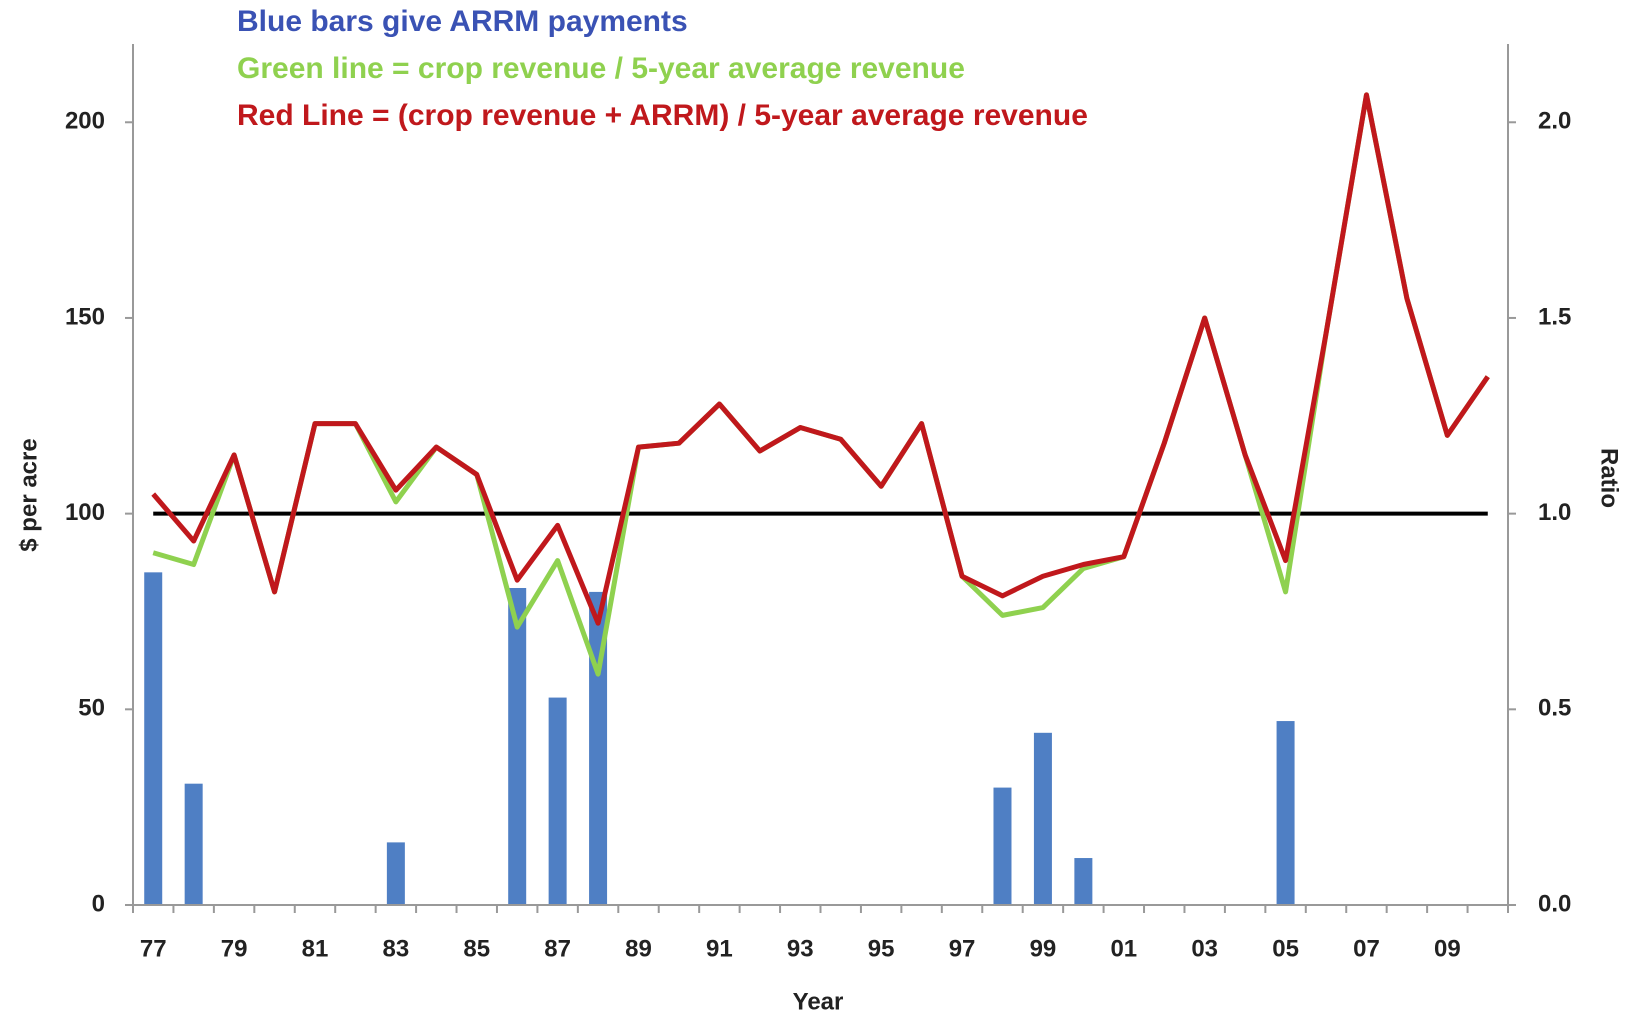 This screenshot has height=1017, width=1632. Describe the element at coordinates (396, 948) in the screenshot. I see `x-tick-label: 83` at that location.